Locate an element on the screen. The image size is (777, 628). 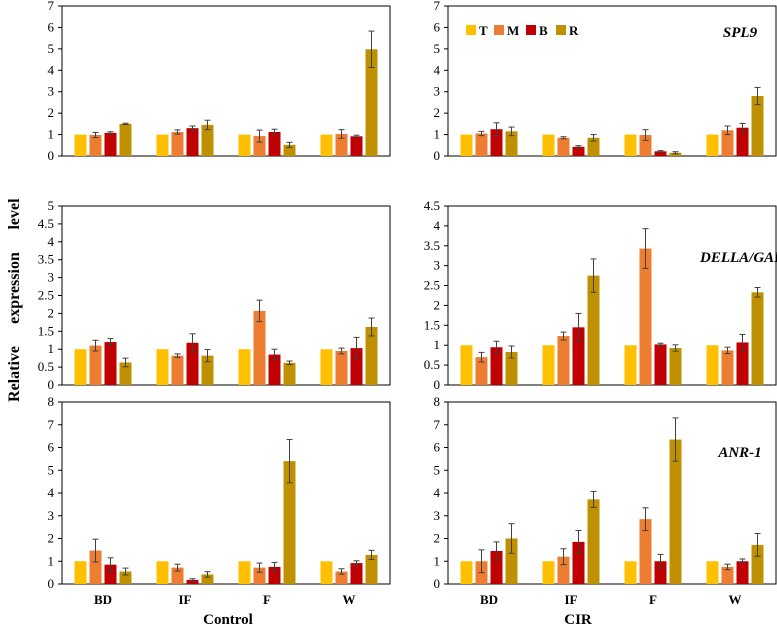
legend-label-b: B is located at coordinates (543, 30).